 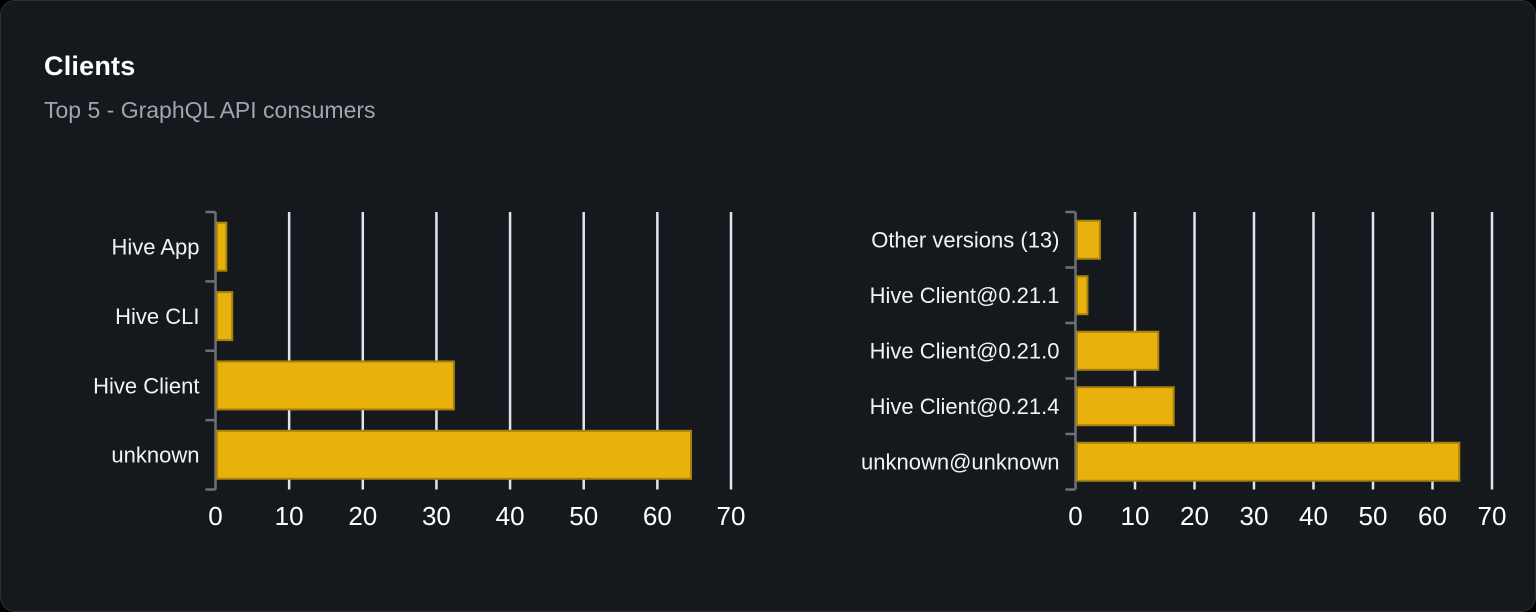 What do you see at coordinates (155, 247) in the screenshot?
I see `category-label: Hive App` at bounding box center [155, 247].